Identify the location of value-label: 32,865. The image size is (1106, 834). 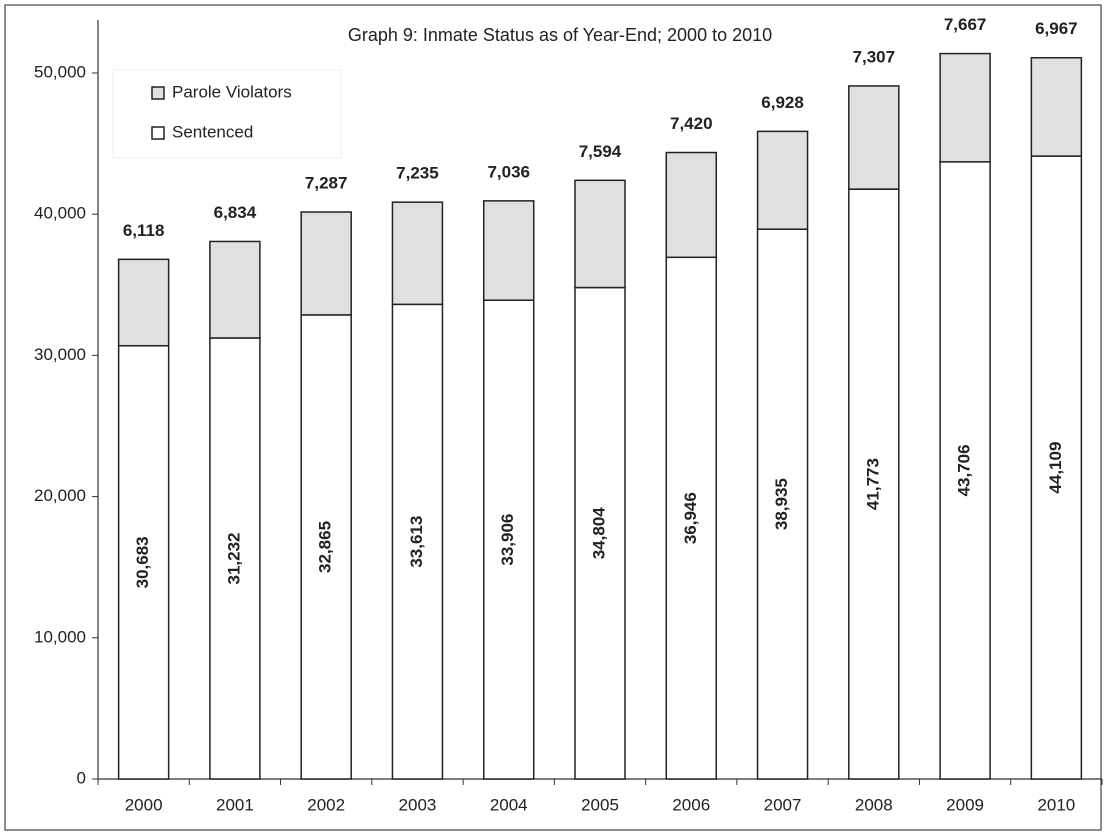
(325, 547).